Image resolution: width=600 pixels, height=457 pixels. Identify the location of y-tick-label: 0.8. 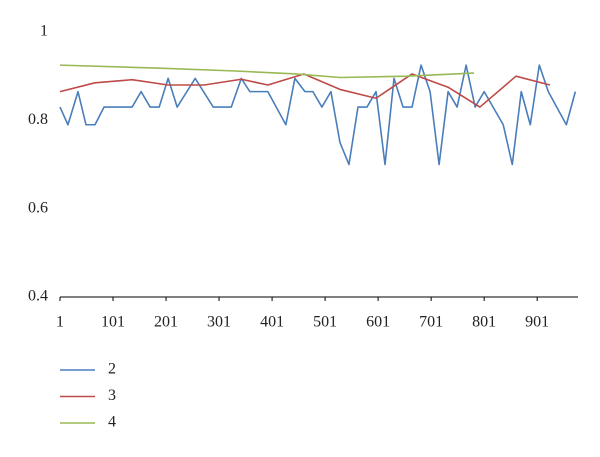
(38, 119).